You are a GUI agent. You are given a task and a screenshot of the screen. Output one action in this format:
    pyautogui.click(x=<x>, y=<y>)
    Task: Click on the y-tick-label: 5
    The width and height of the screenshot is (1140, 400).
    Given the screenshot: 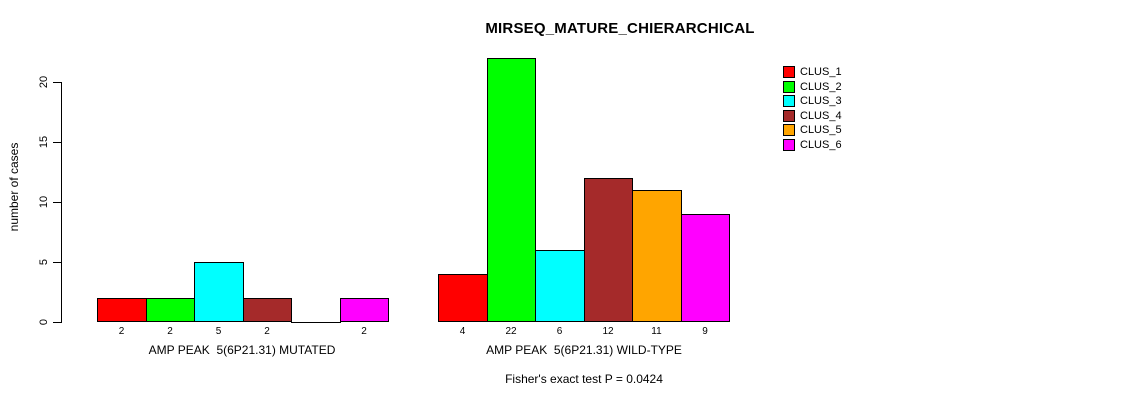 What is the action you would take?
    pyautogui.click(x=44, y=262)
    